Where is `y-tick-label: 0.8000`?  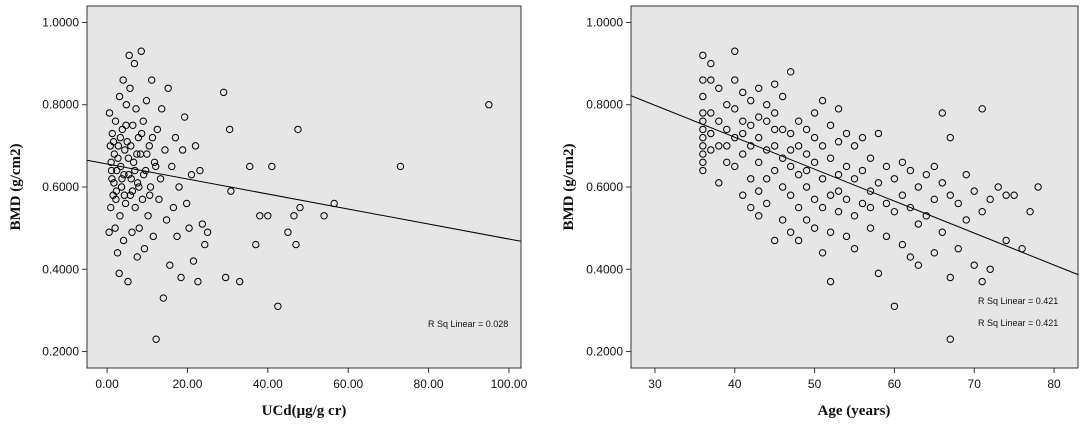 y-tick-label: 0.8000 is located at coordinates (604, 105).